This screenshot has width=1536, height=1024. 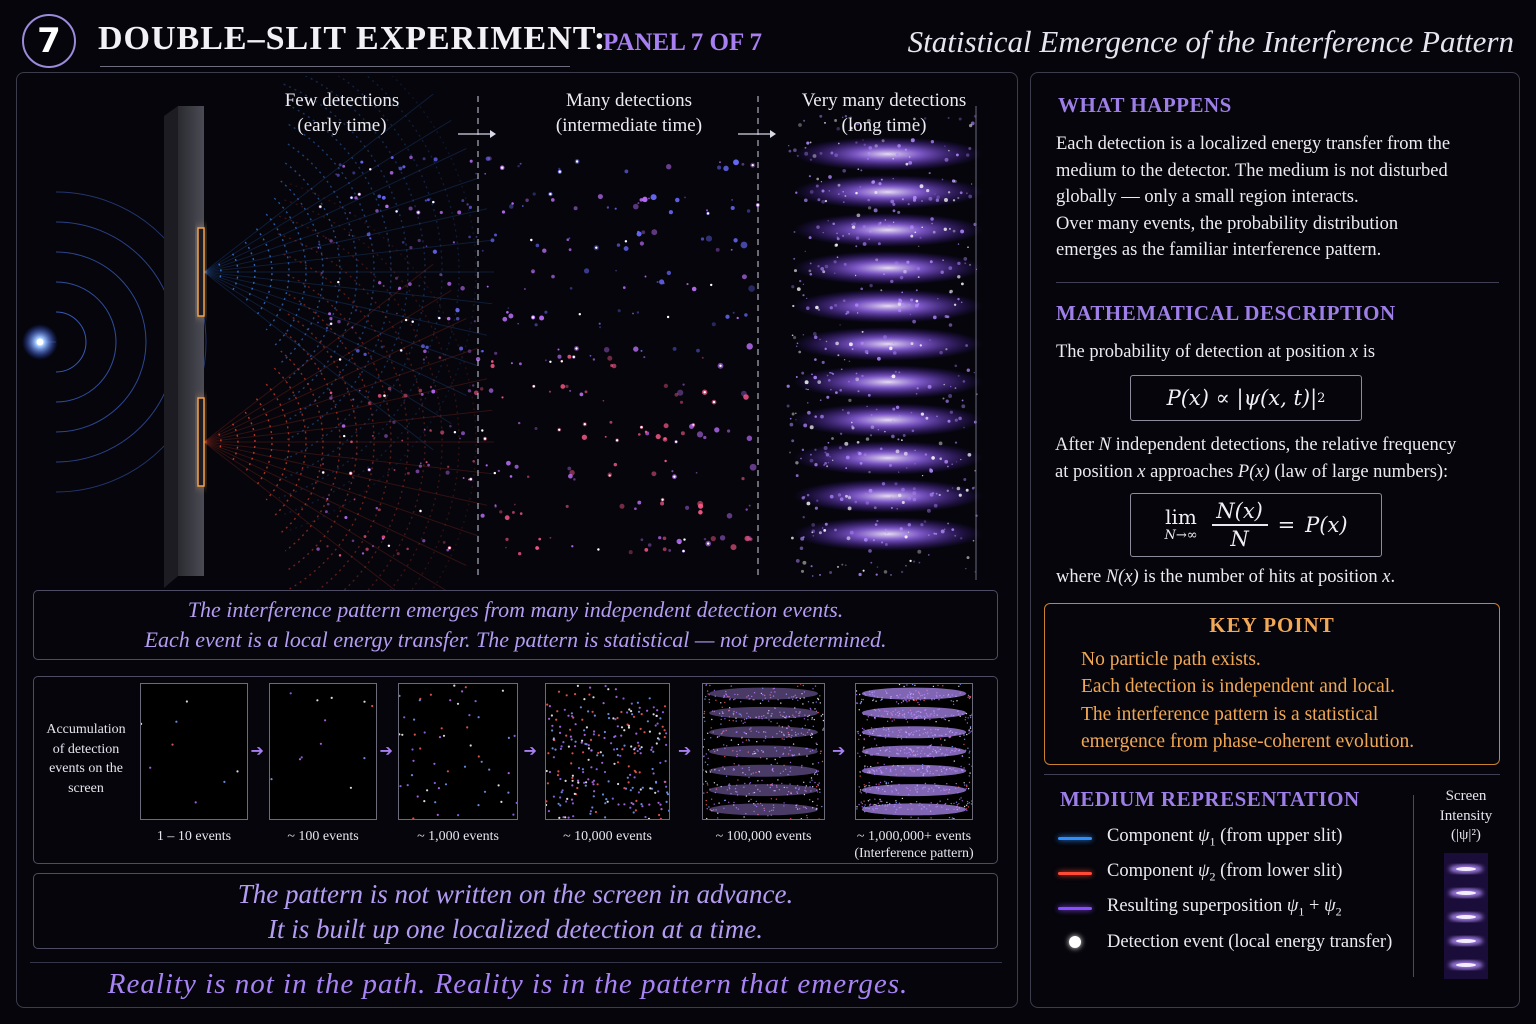 I want to click on math-where-var: N(x), so click(x=1122, y=577).